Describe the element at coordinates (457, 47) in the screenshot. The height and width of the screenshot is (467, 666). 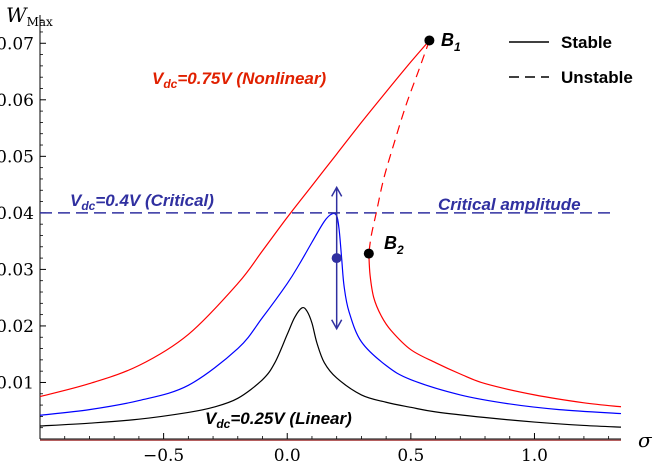
I see `point-b1-sub: 1` at that location.